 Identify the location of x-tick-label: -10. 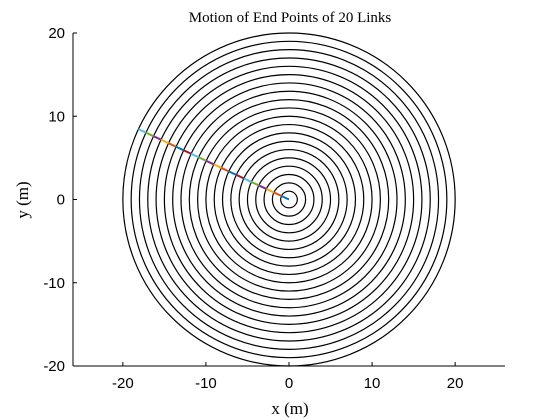
(206, 383).